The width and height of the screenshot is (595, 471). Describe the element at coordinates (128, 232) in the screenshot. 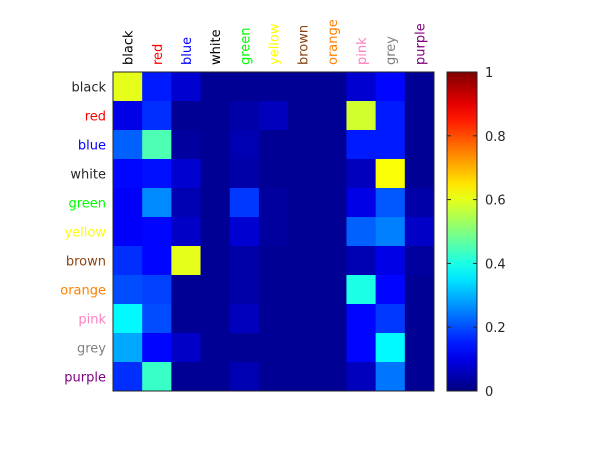

I see `heatmap-cell-yellow-black` at that location.